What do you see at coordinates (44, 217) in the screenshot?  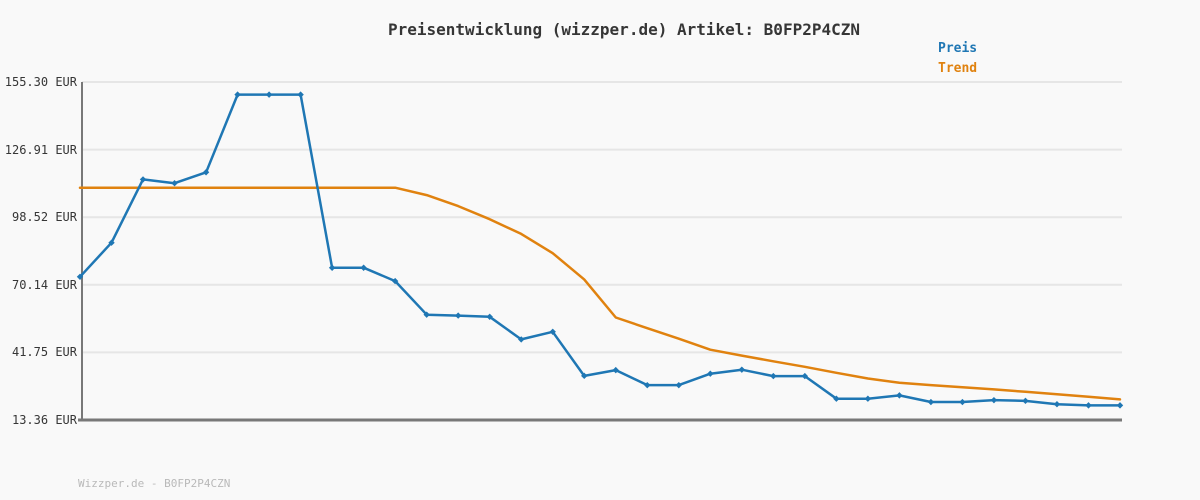 I see `y-axis-tick-label: 98.52 EUR` at bounding box center [44, 217].